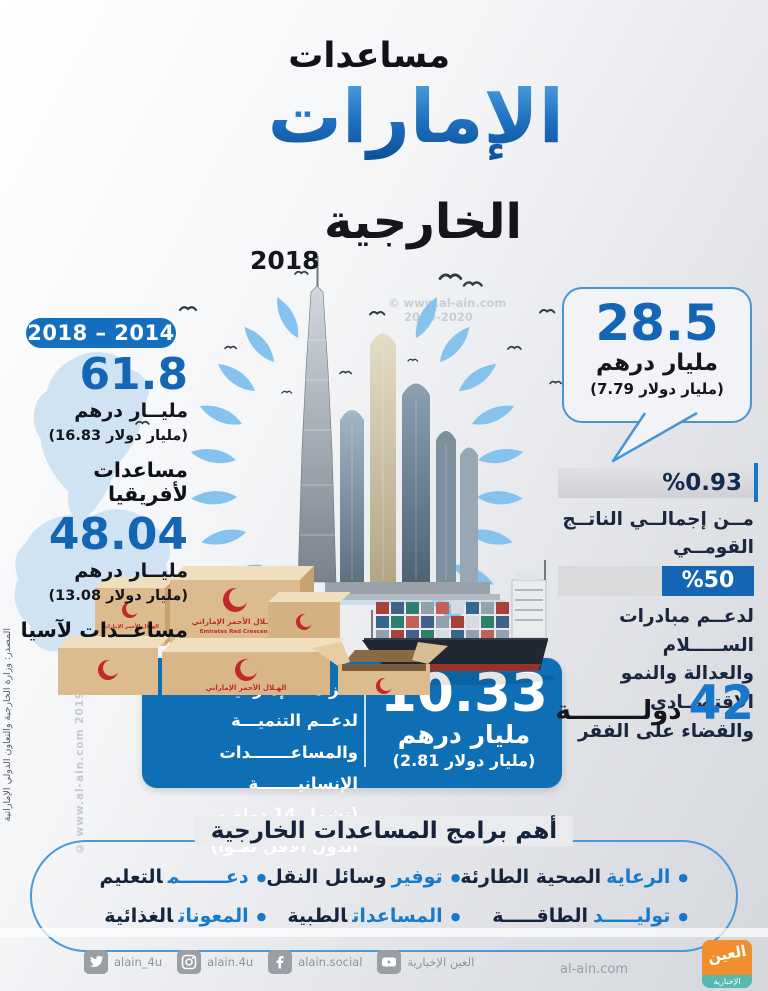 The width and height of the screenshot is (768, 991). I want to click on title-word-emirates: الإمارات, so click(415, 117).